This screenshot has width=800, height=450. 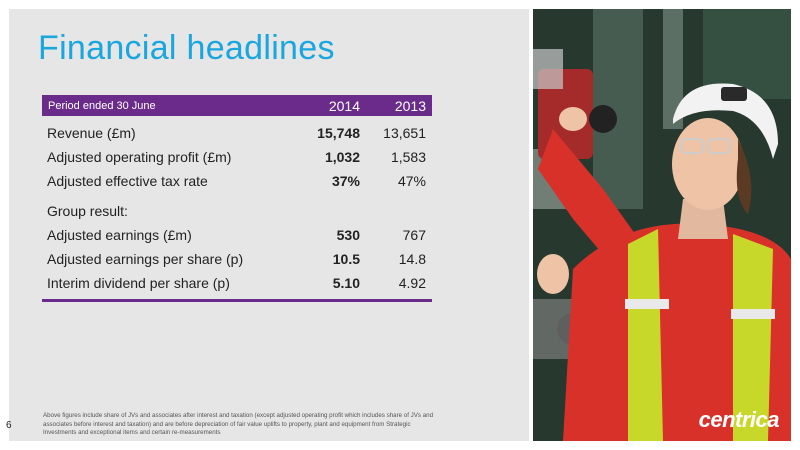 I want to click on header-year-2014: 2014, so click(x=344, y=105).